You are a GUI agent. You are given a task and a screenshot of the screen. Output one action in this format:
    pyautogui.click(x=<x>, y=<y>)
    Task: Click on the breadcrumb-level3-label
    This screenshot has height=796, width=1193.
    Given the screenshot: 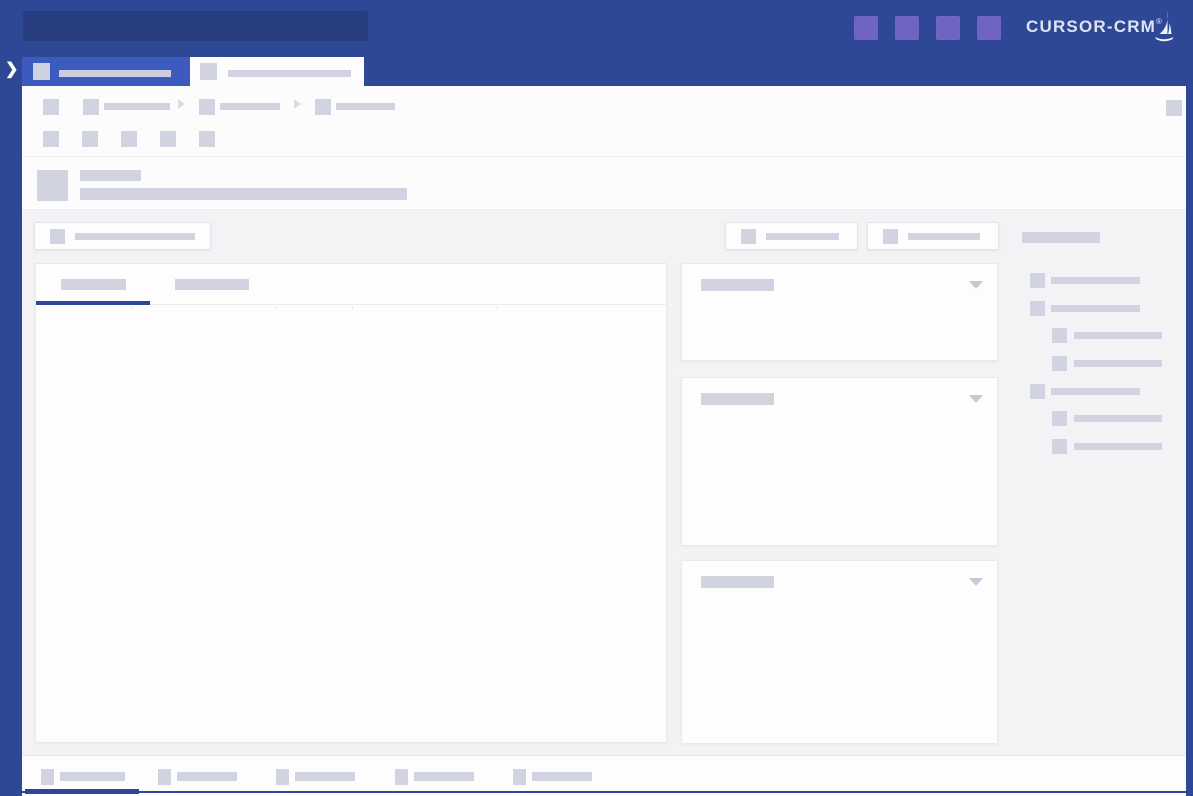 What is the action you would take?
    pyautogui.click(x=365, y=106)
    